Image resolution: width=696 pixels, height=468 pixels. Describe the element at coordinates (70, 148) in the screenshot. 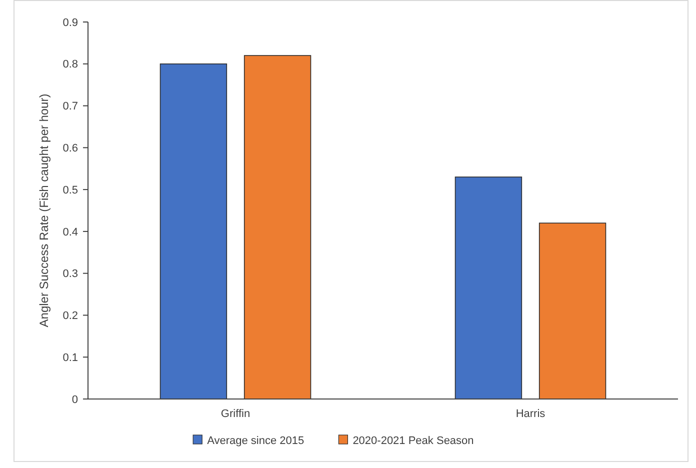

I see `y-tick-label: 0.6` at that location.